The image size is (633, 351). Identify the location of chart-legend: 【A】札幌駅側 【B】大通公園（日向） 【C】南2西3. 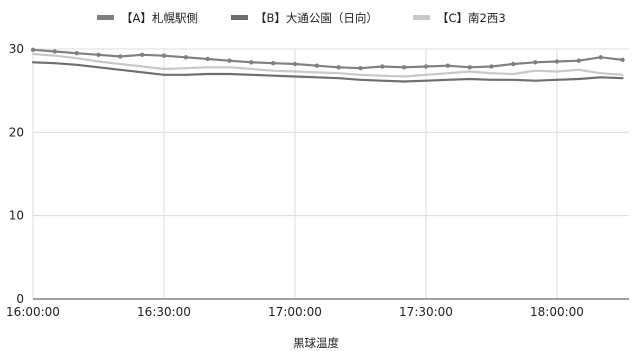
(301, 18).